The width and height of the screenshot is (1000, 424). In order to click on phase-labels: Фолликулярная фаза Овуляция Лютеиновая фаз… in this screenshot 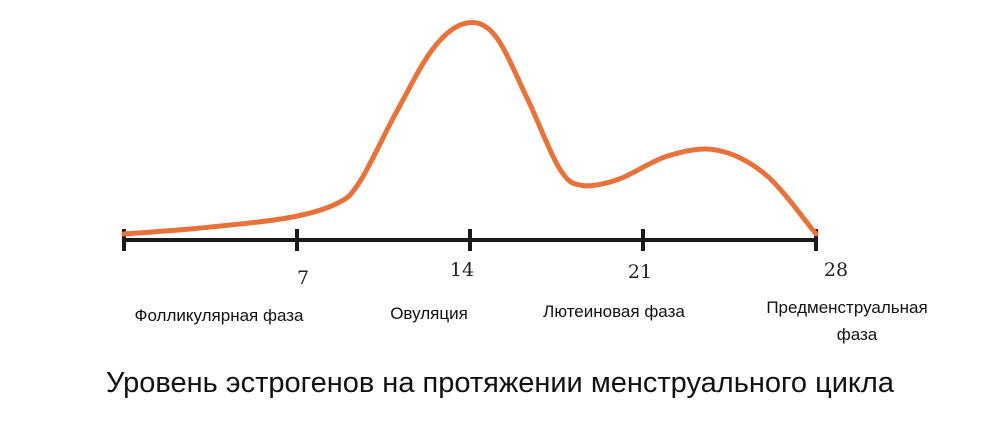, I will do `click(531, 321)`.